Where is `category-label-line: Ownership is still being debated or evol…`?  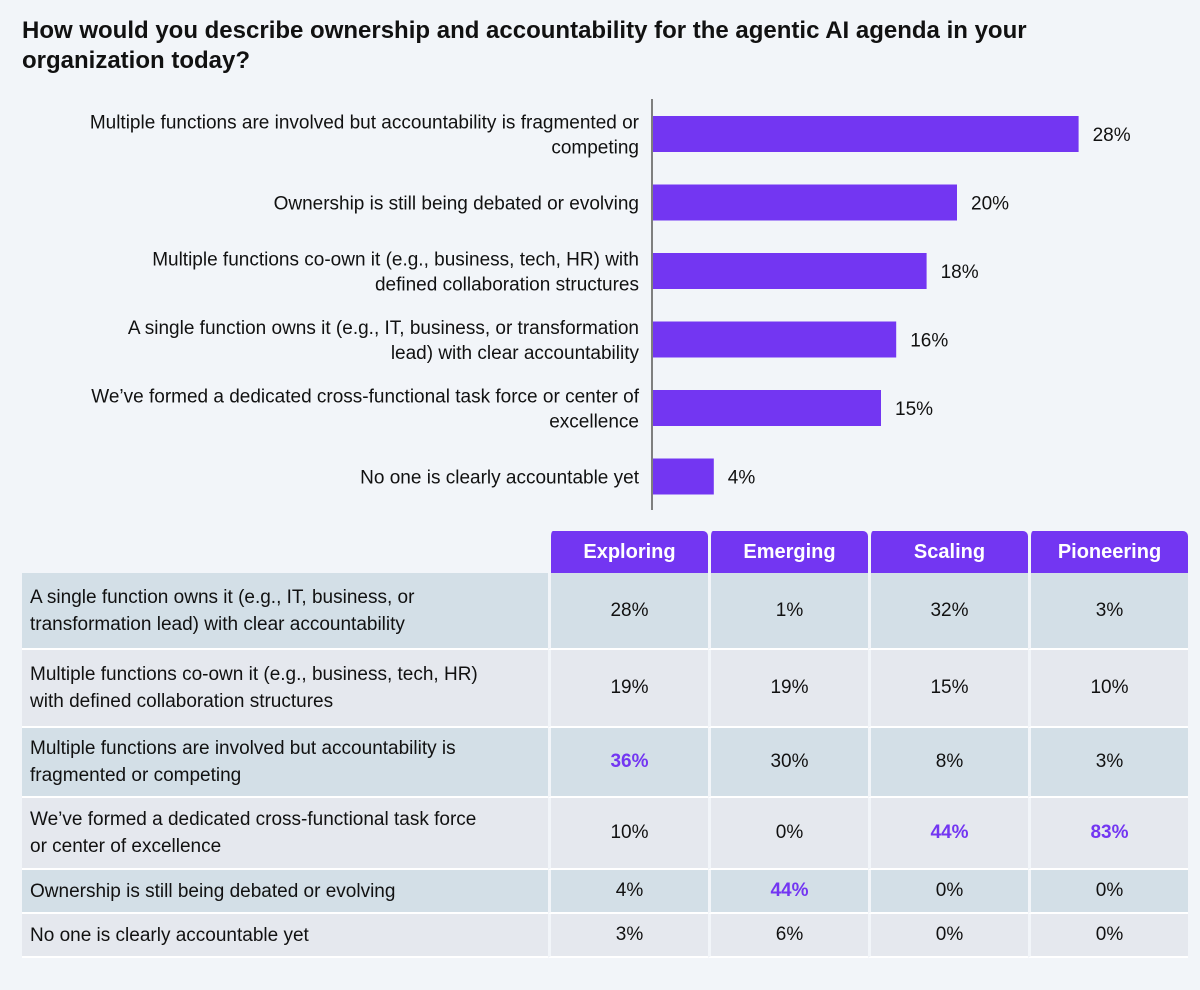
category-label-line: Ownership is still being debated or evol… is located at coordinates (456, 204).